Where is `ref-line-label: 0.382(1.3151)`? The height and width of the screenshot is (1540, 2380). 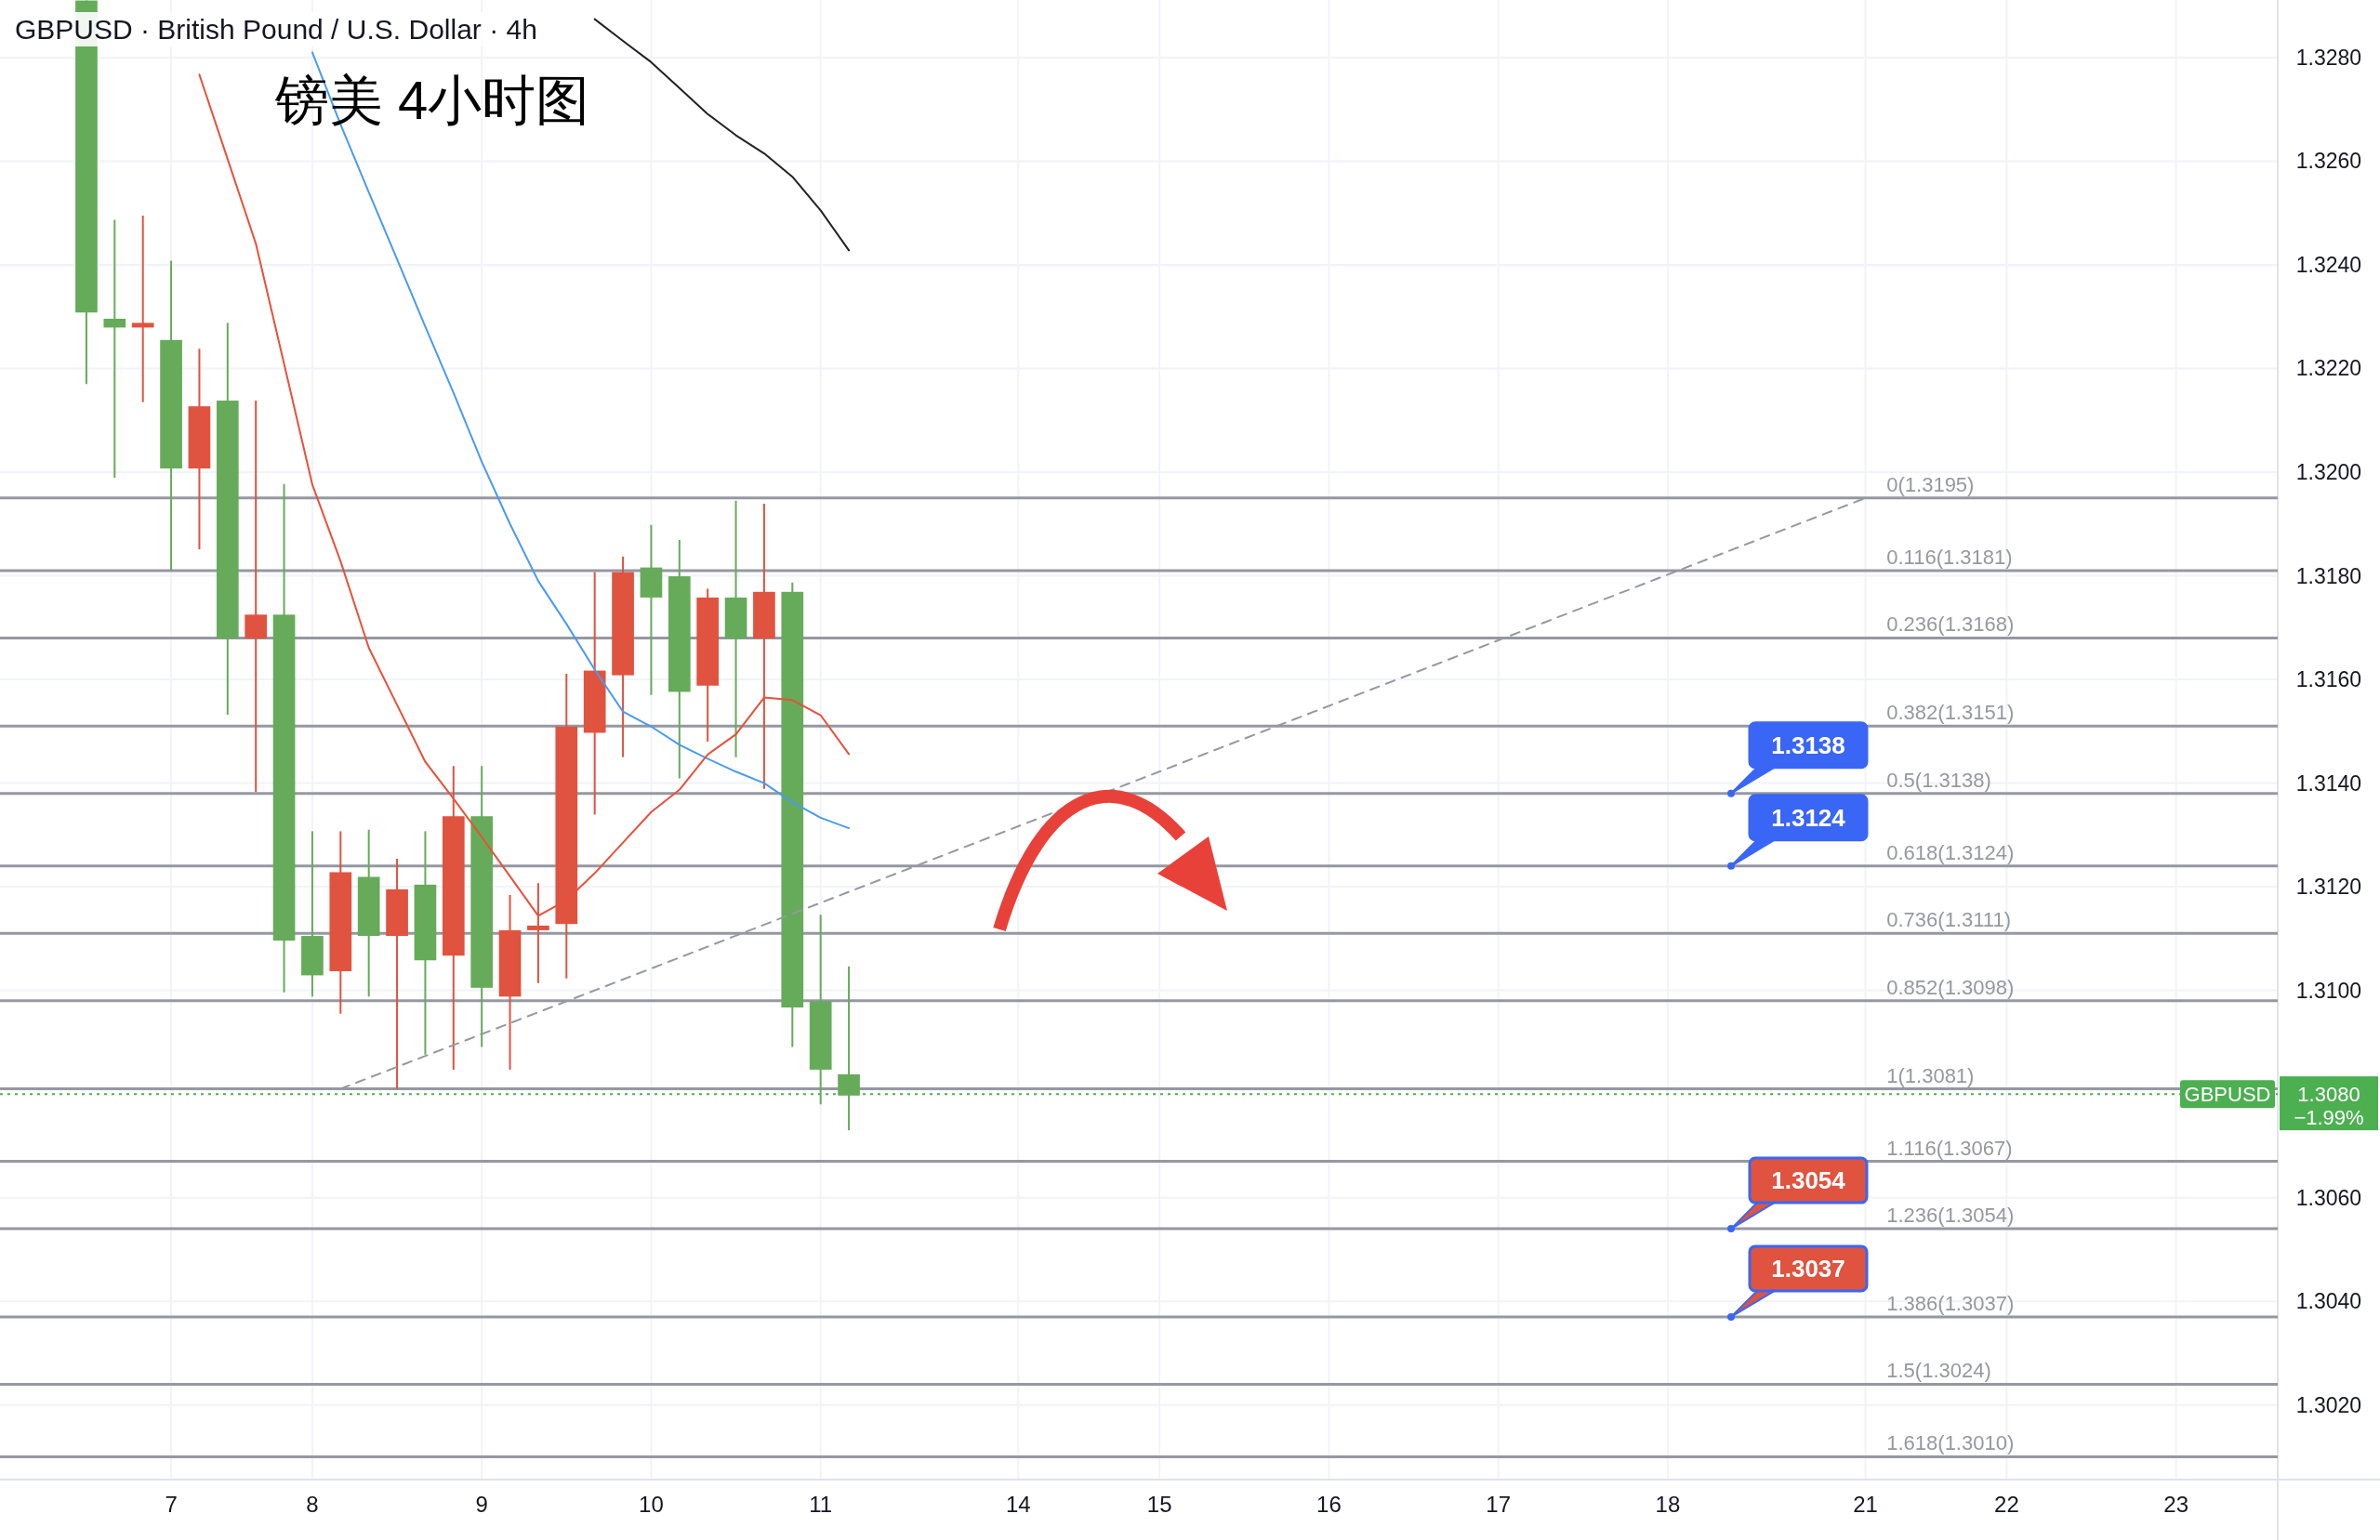
ref-line-label: 0.382(1.3151) is located at coordinates (1950, 713).